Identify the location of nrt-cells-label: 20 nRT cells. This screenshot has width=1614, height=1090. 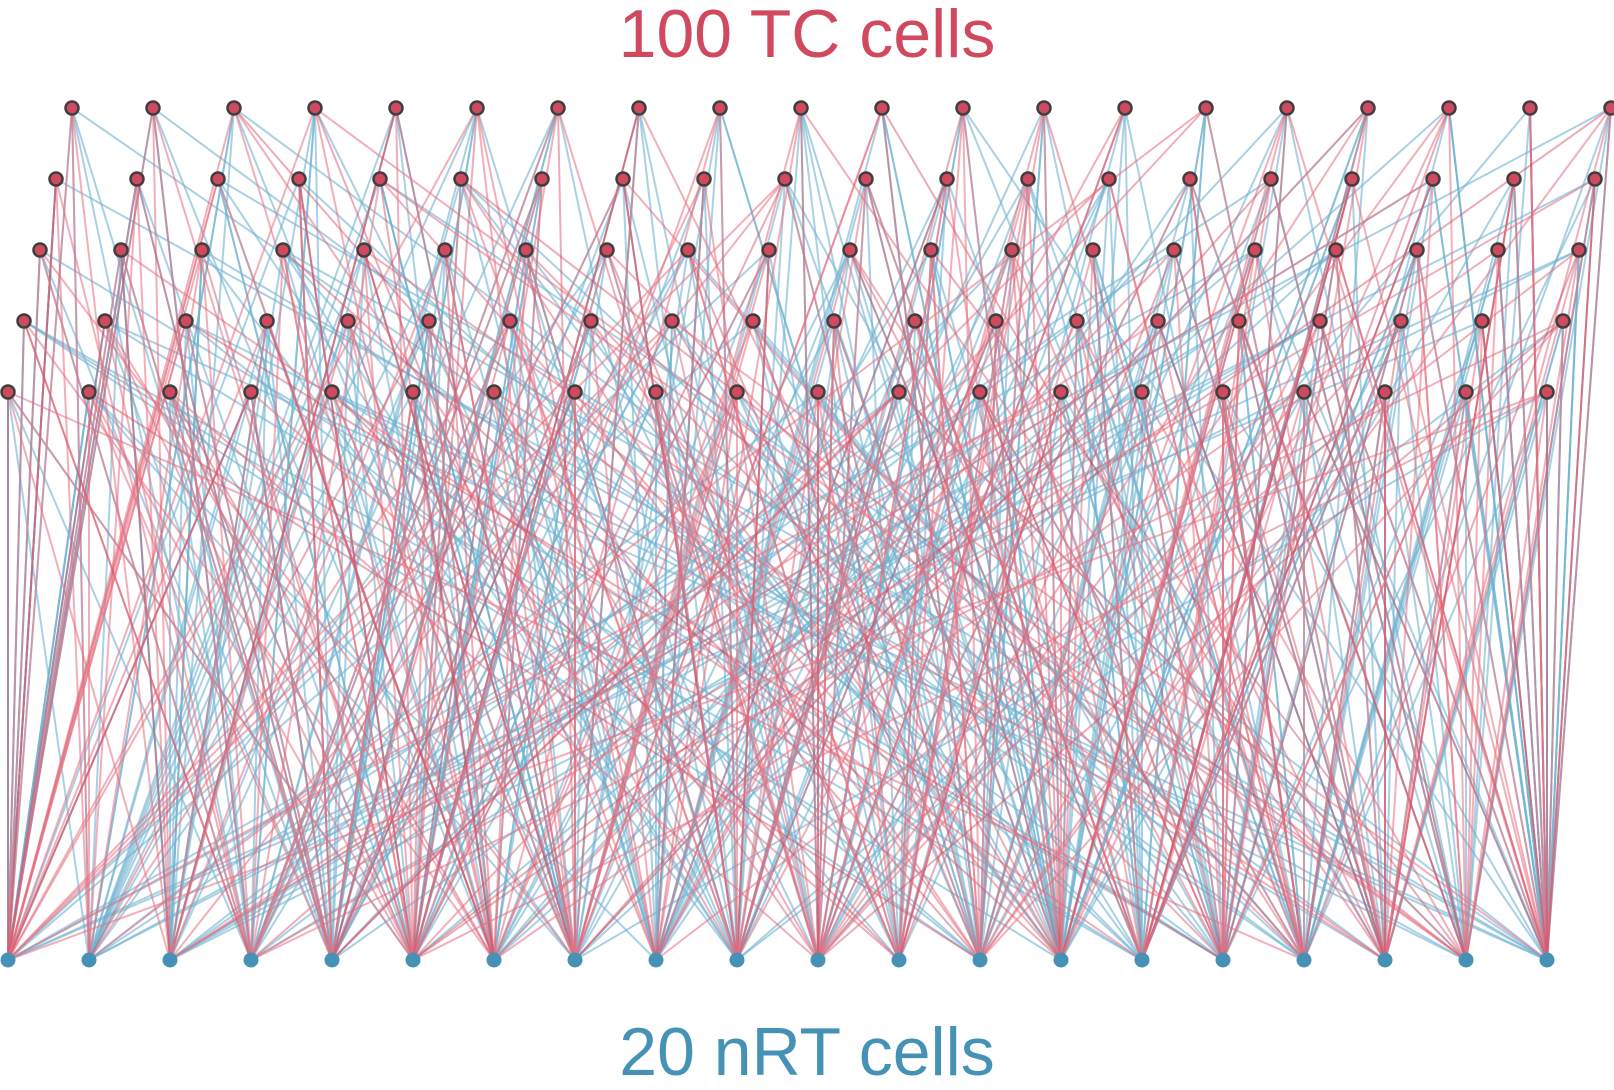
(807, 1052).